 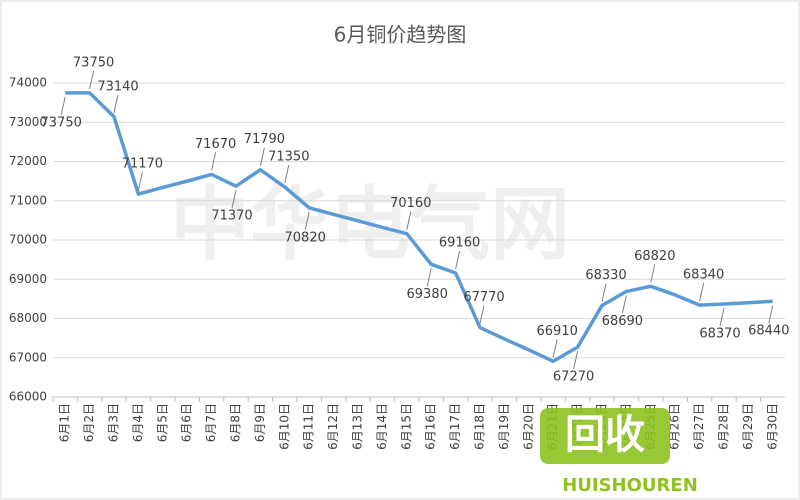 What do you see at coordinates (504, 426) in the screenshot?
I see `x-tick-label: 6月19日` at bounding box center [504, 426].